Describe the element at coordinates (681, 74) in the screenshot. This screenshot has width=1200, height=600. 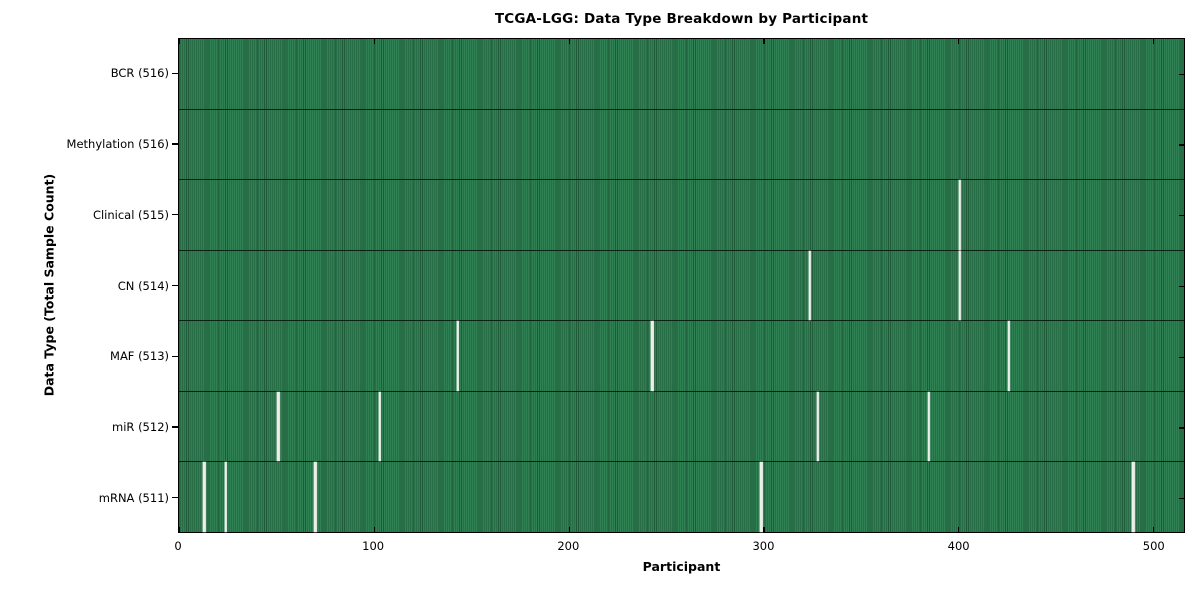
I see `row-BCR` at that location.